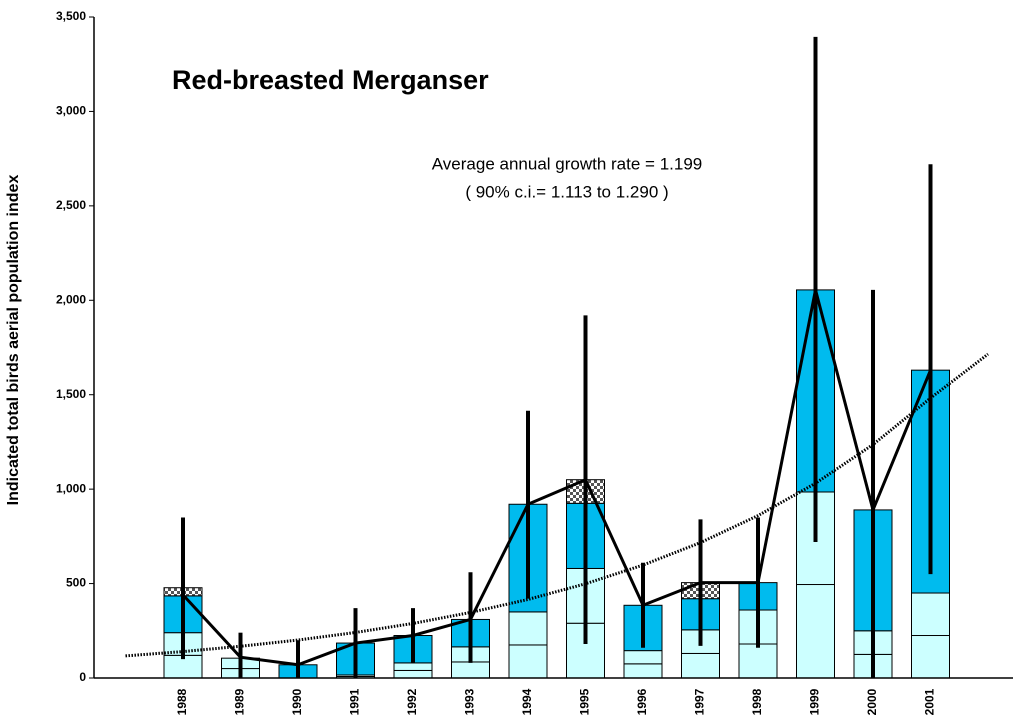 This screenshot has height=728, width=1013. I want to click on x-tick-label: 2000, so click(872, 701).